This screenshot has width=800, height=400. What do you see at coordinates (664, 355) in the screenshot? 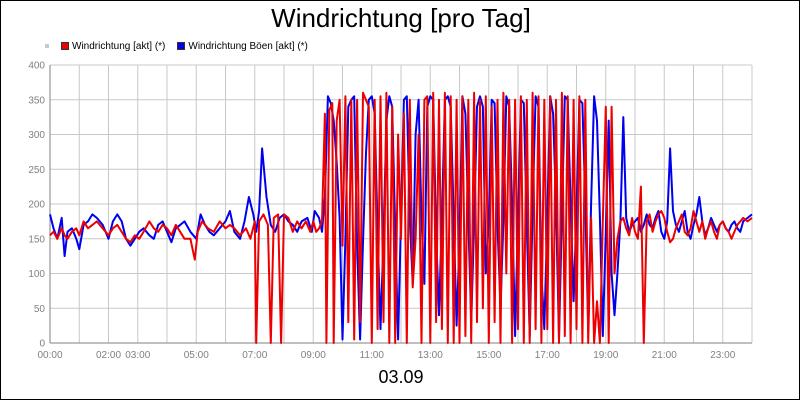
I see `x-tick-label: 21:00` at bounding box center [664, 355].